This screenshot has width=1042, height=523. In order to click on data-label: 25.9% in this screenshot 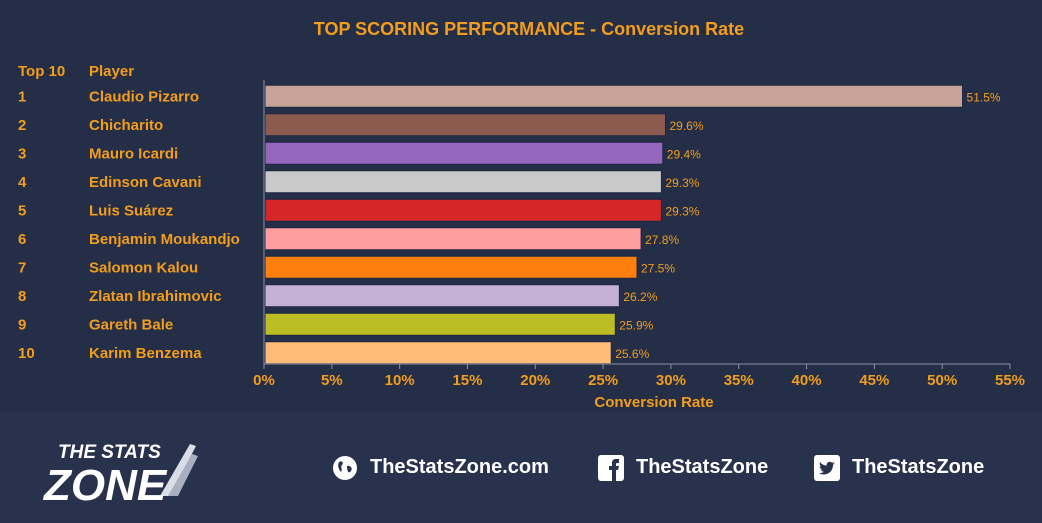, I will do `click(636, 325)`.